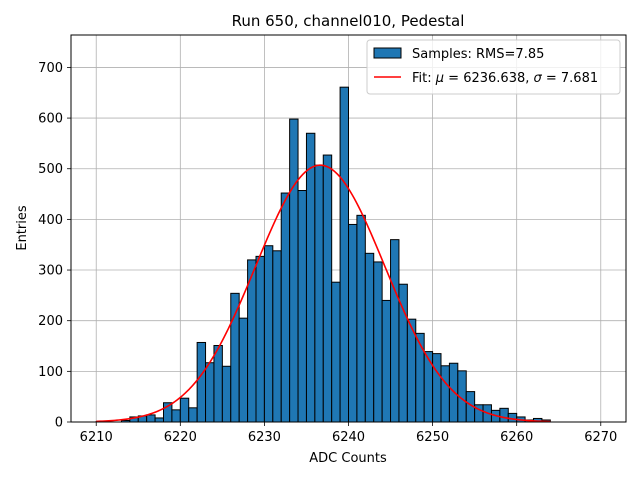 The width and height of the screenshot is (640, 480). What do you see at coordinates (600, 437) in the screenshot?
I see `x-tick-label: 6270` at bounding box center [600, 437].